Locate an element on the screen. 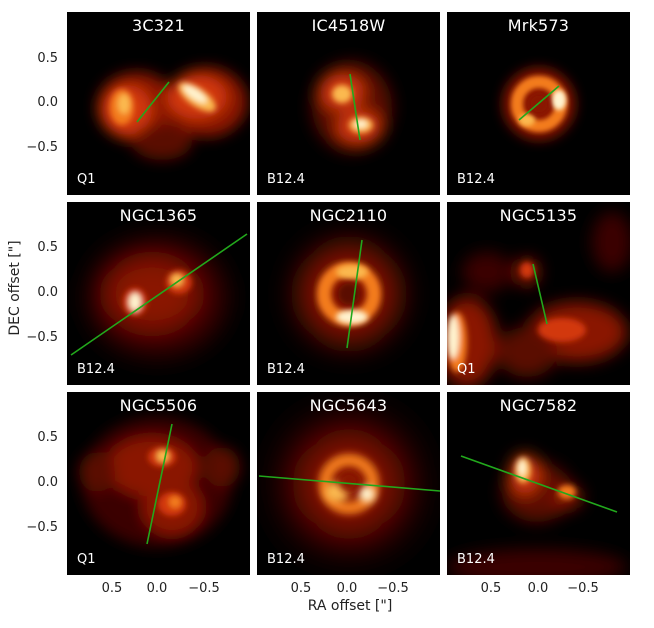  panel-ngc5135: NGC5135 Q1 is located at coordinates (538, 293).